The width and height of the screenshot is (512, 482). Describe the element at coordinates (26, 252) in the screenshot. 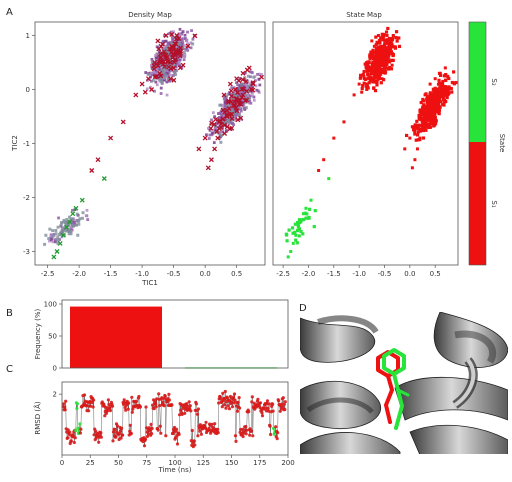

I see `y-tick-label: -3` at that location.